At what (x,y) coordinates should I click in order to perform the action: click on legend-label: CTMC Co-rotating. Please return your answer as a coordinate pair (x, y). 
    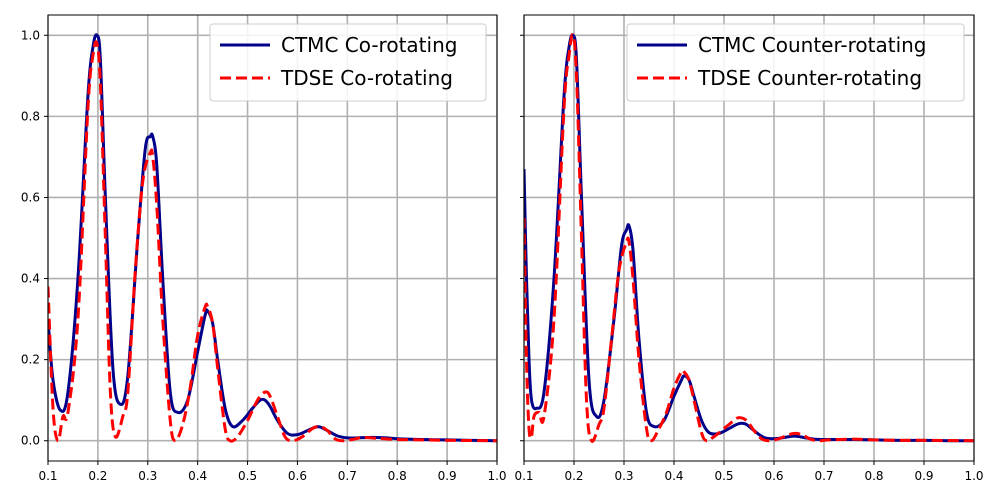
    Looking at the image, I should click on (369, 45).